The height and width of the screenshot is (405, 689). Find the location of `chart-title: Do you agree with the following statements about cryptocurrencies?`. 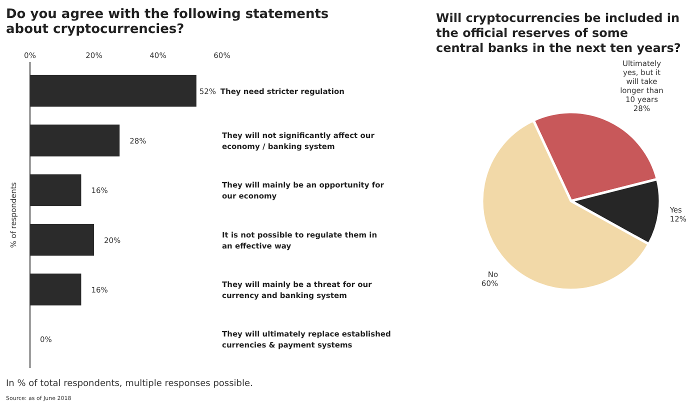

chart-title: Do you agree with the following statements about cryptocurrencies? is located at coordinates (167, 22).